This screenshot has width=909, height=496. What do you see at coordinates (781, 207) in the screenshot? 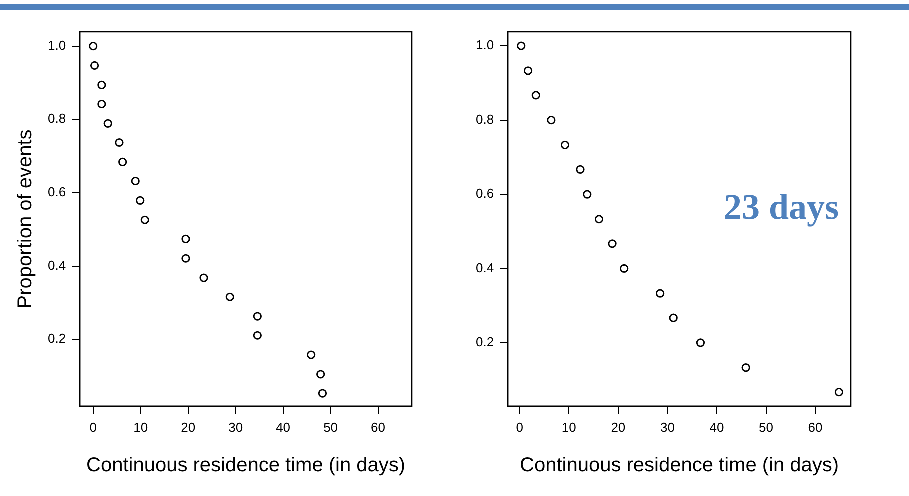
I see `annotation: 23 days` at bounding box center [781, 207].